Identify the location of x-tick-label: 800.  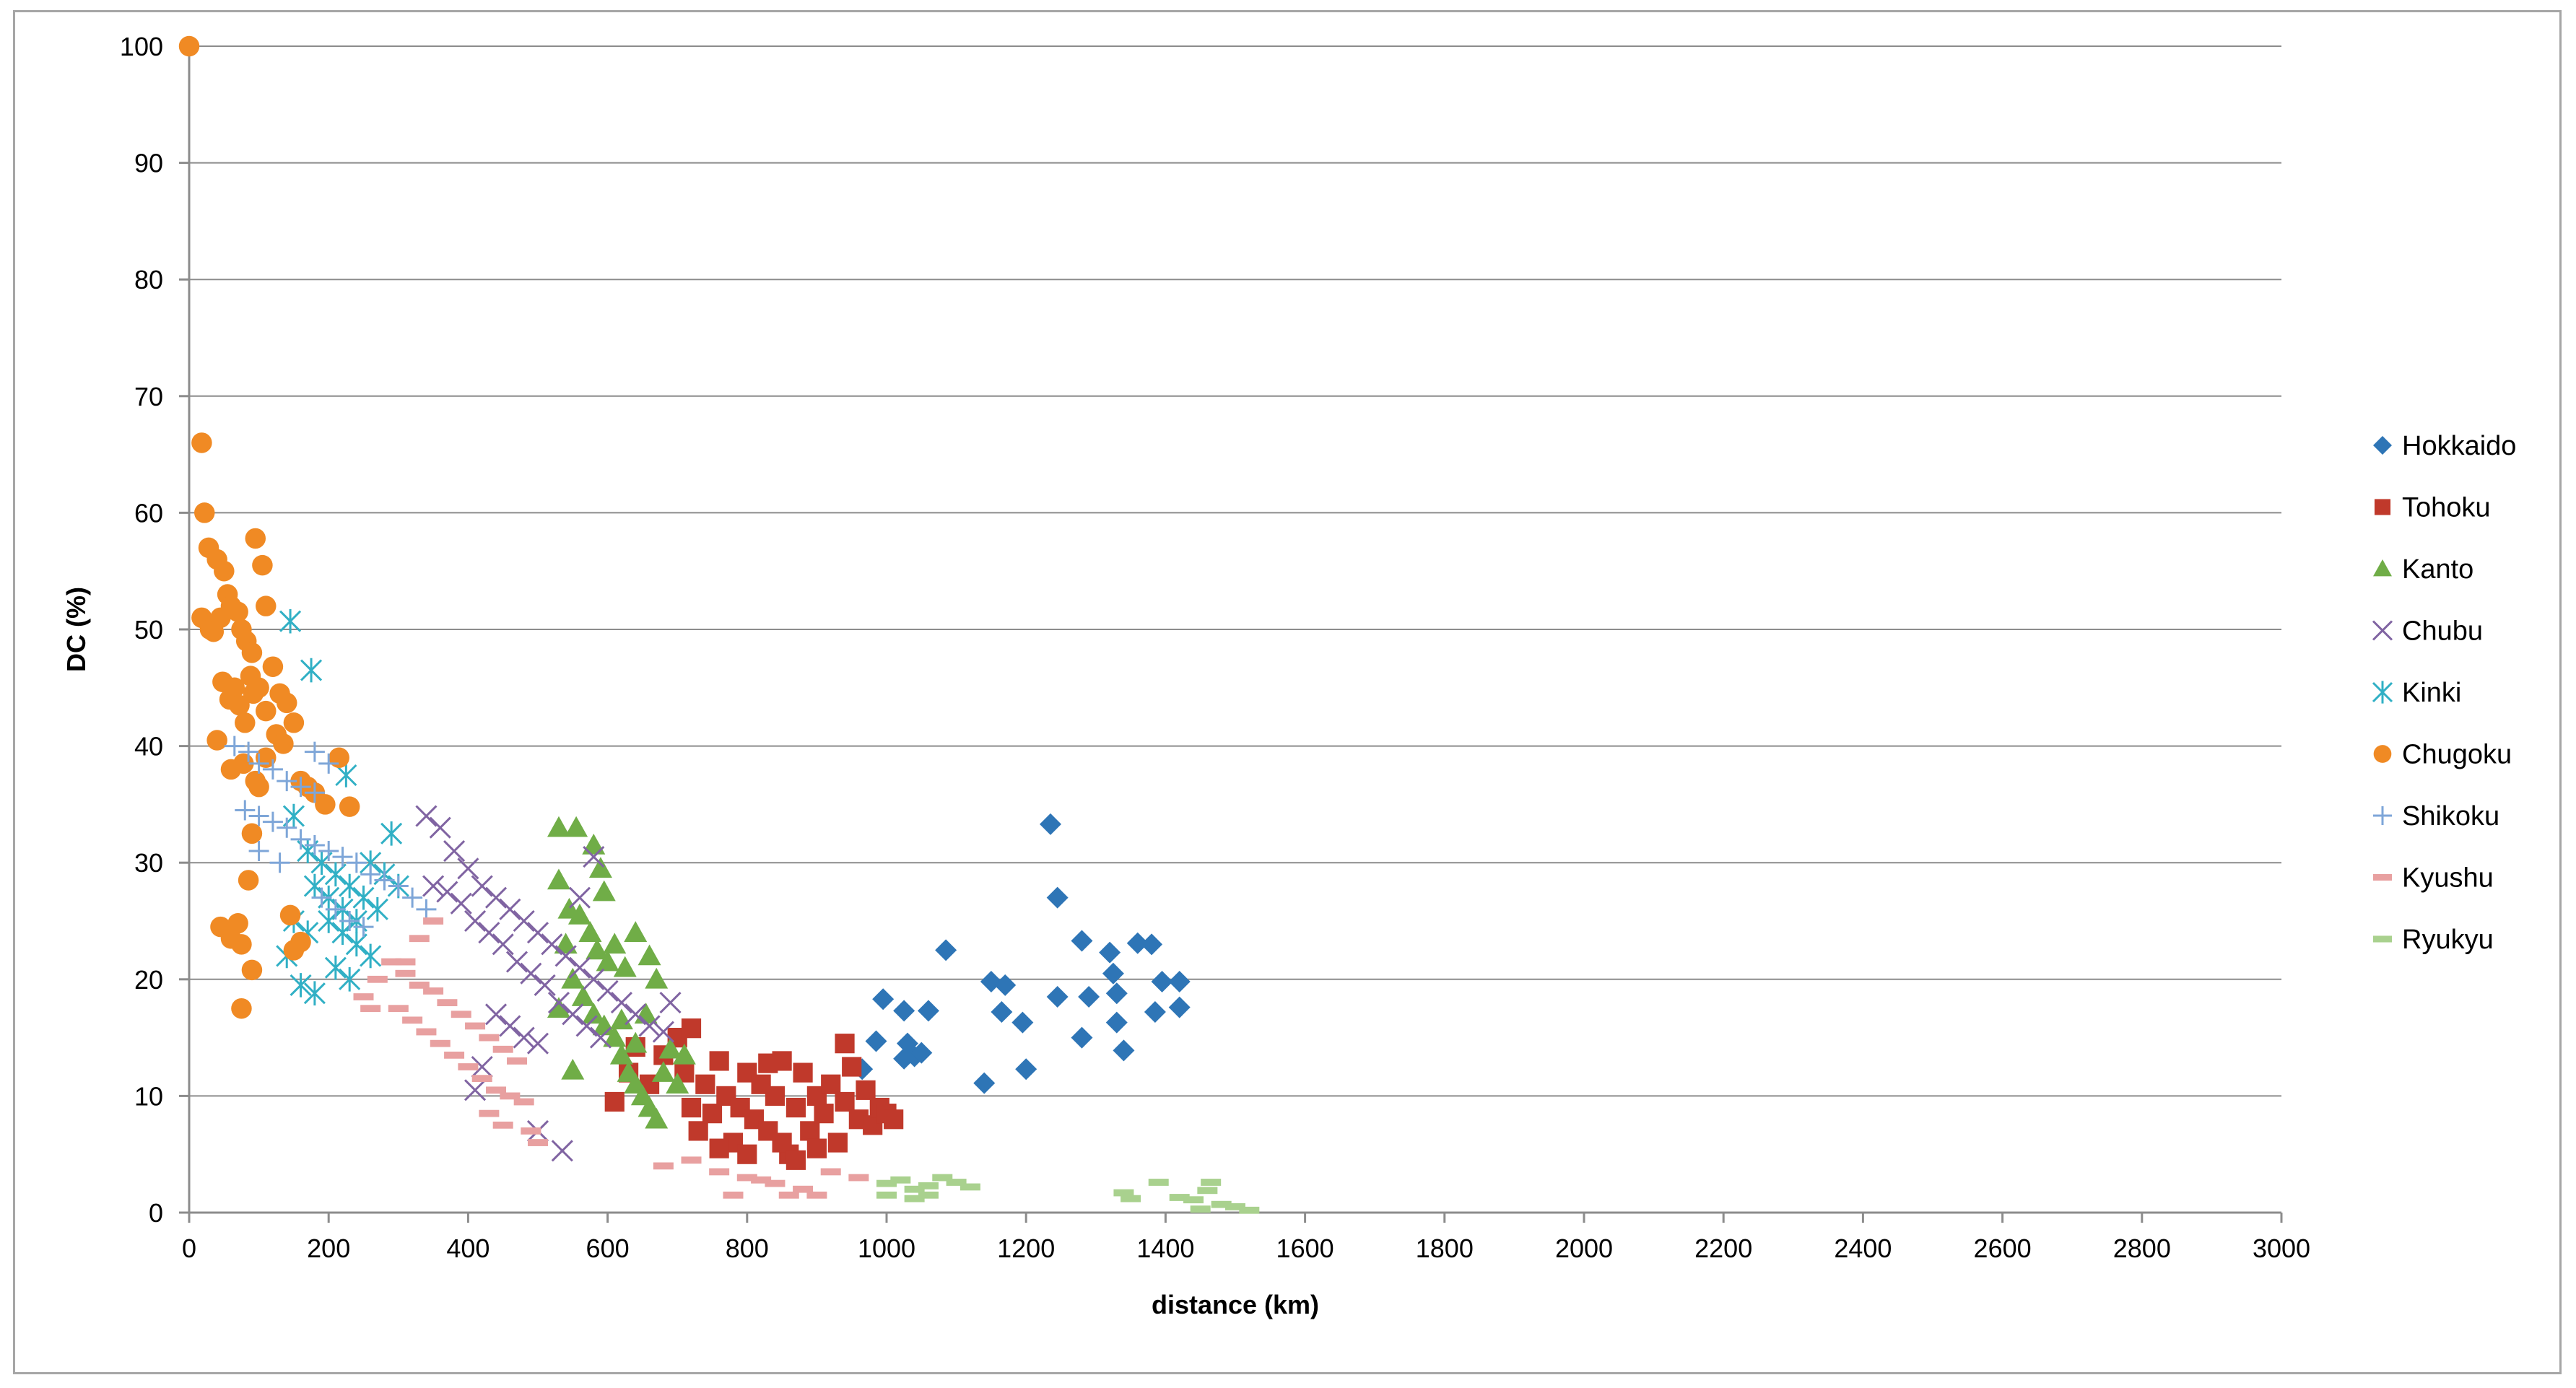
(747, 1248).